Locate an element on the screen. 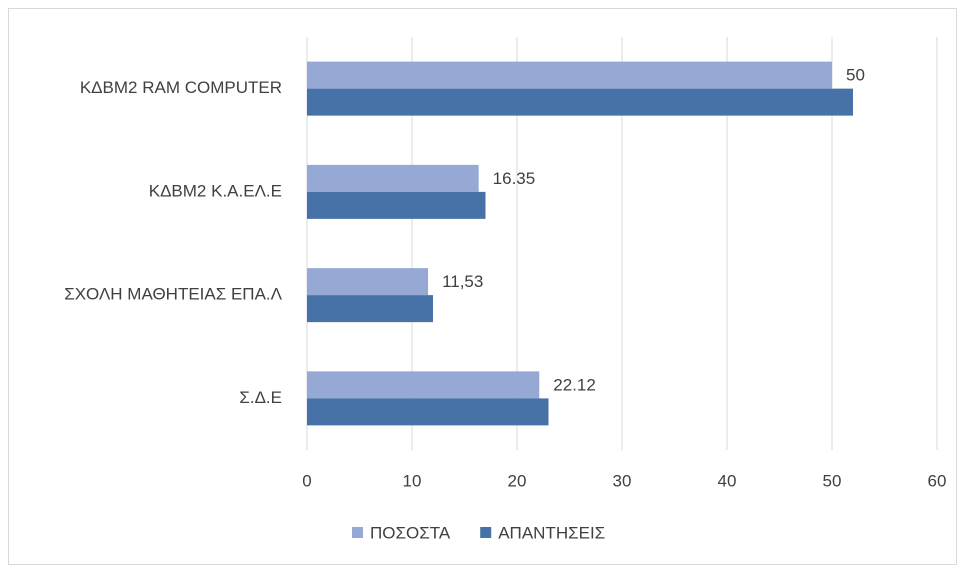 The width and height of the screenshot is (965, 568). x-tick-label: 0 is located at coordinates (306, 480).